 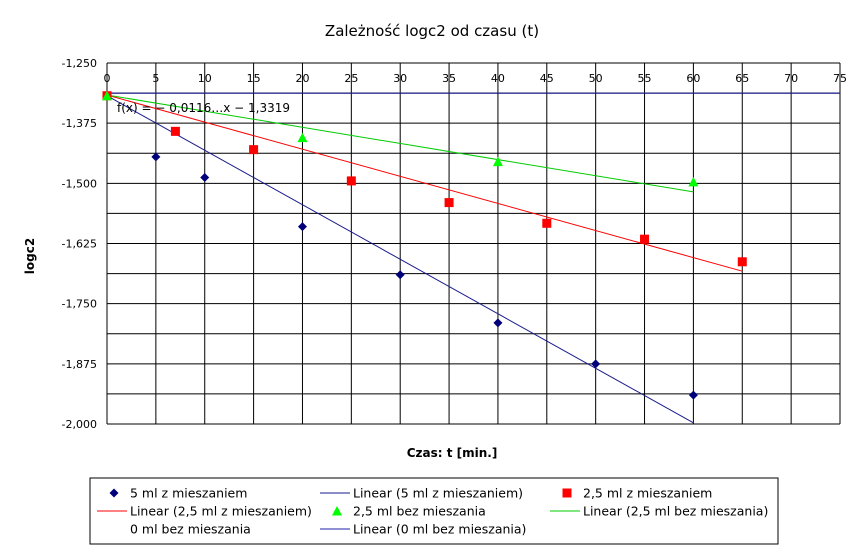 I want to click on y-tick-label: -1,375, so click(x=79, y=123).